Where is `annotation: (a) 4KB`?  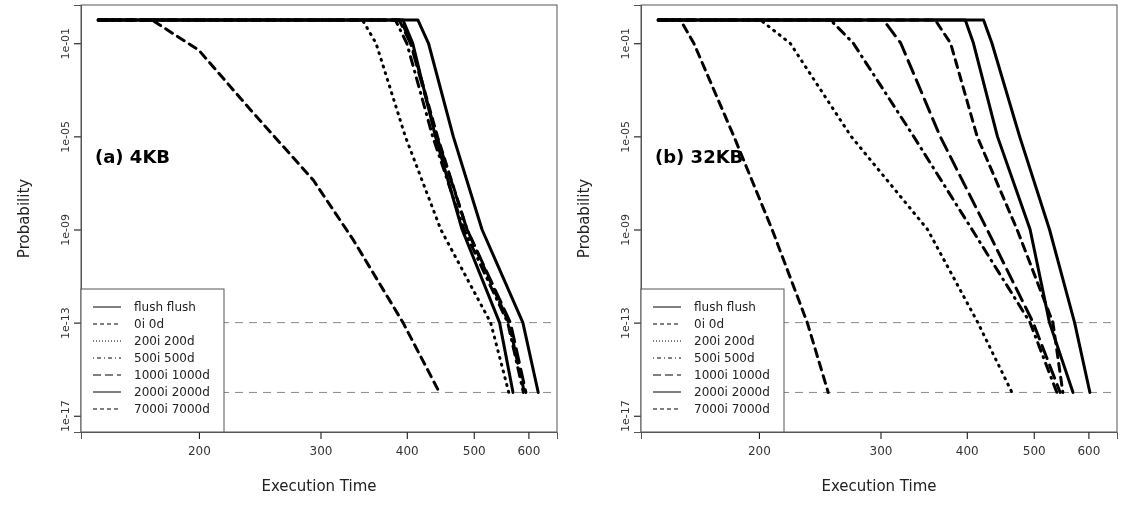 annotation: (a) 4KB is located at coordinates (133, 156).